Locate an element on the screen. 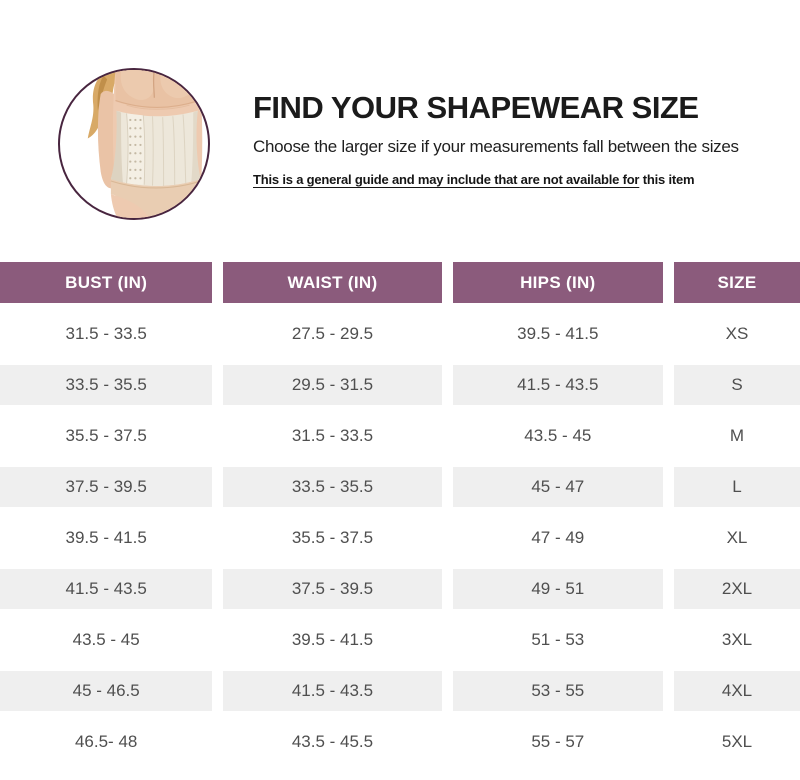  cell-hips: 49 - 51 is located at coordinates (557, 589).